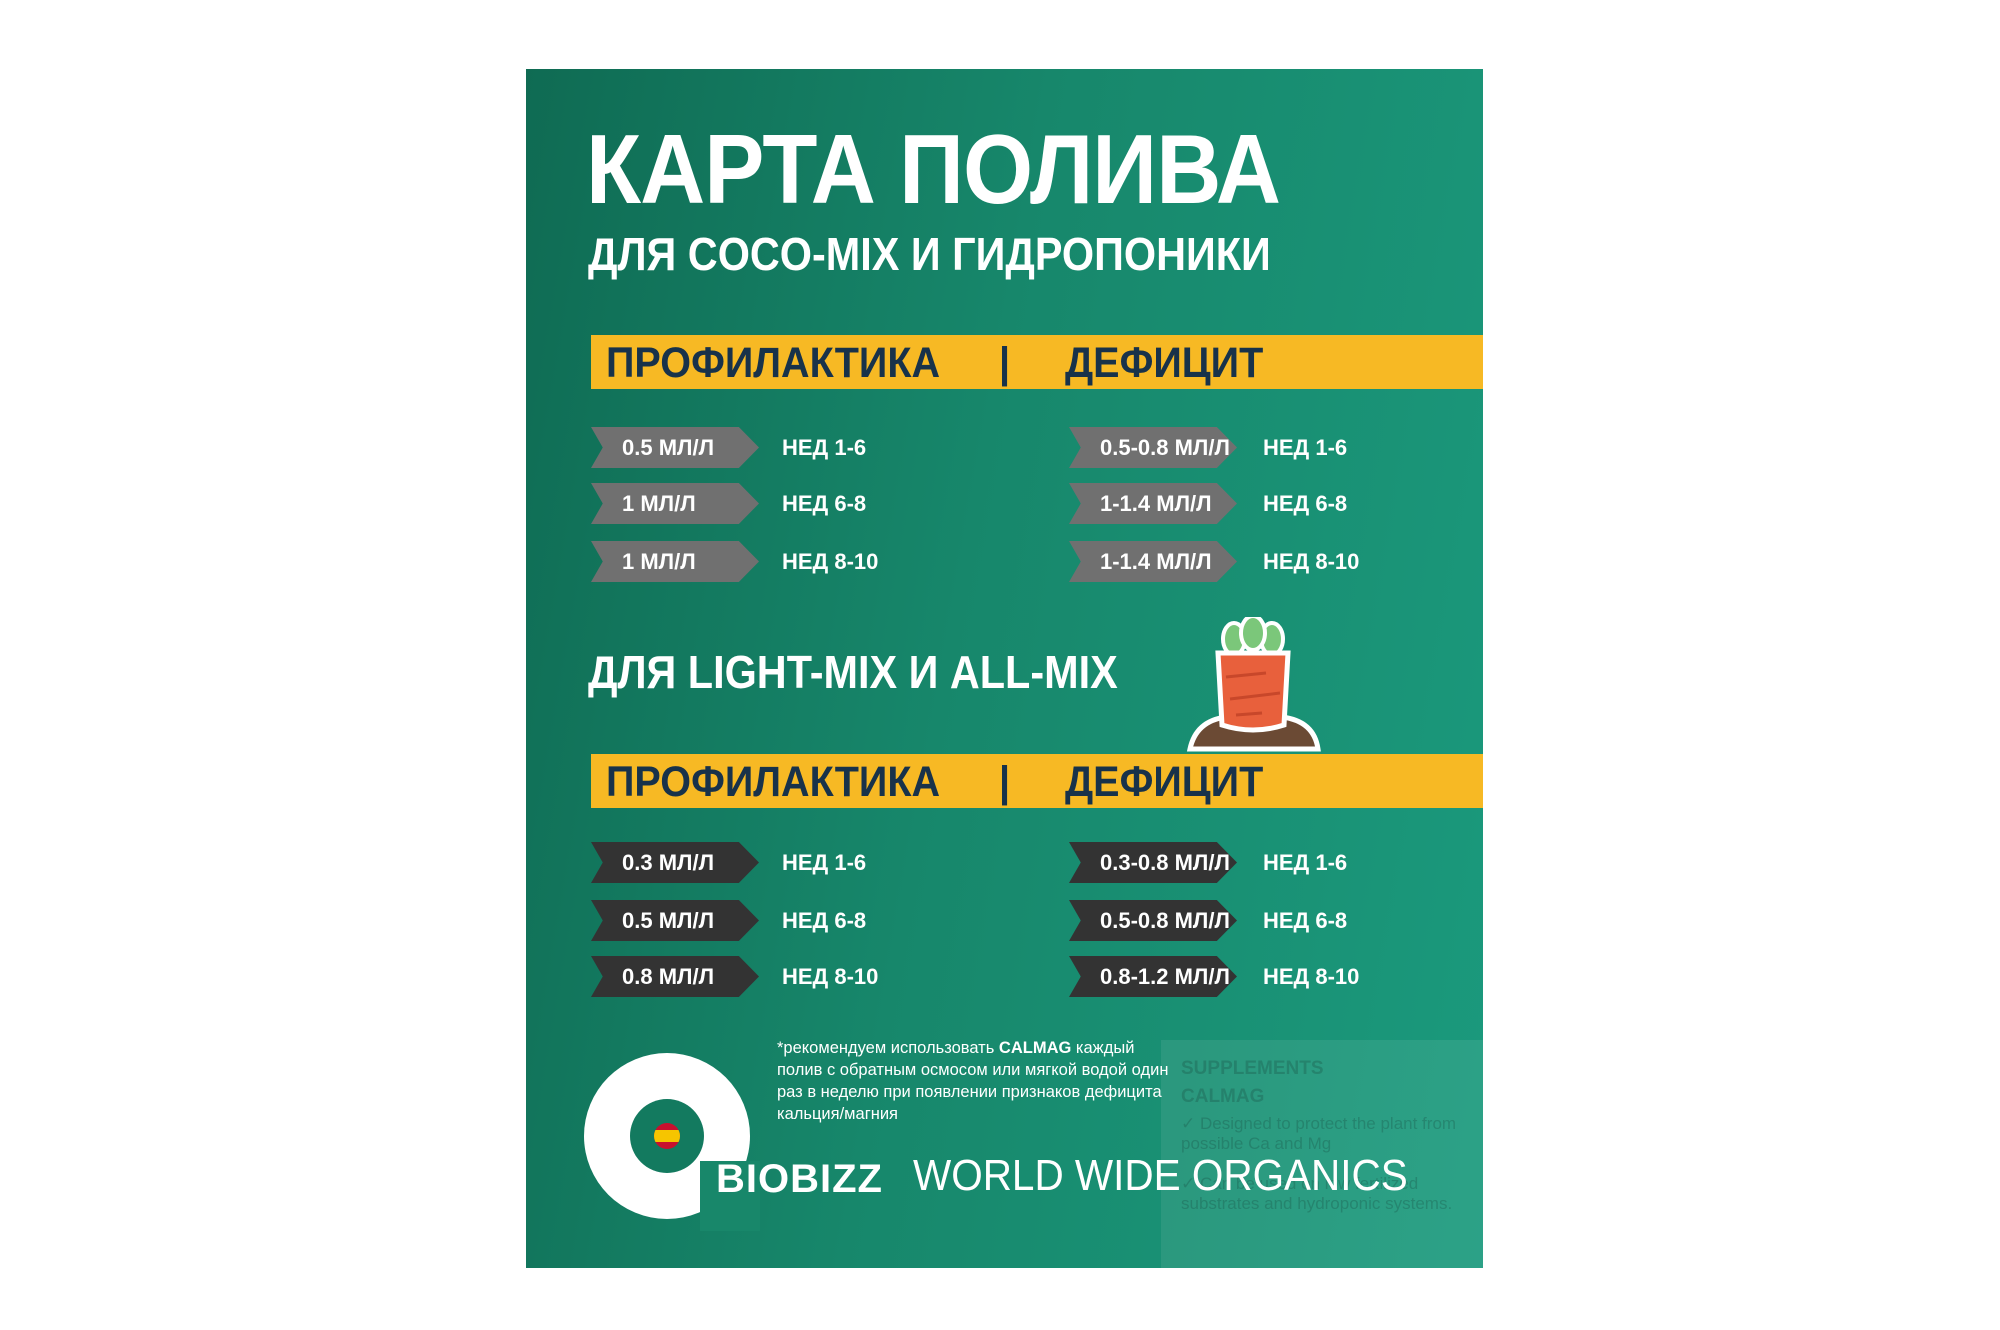 Image resolution: width=2000 pixels, height=1330 pixels. What do you see at coordinates (929, 254) in the screenshot?
I see `subtitle: ДЛЯ COCO-MIX И ГИДРОПОНИКИ` at bounding box center [929, 254].